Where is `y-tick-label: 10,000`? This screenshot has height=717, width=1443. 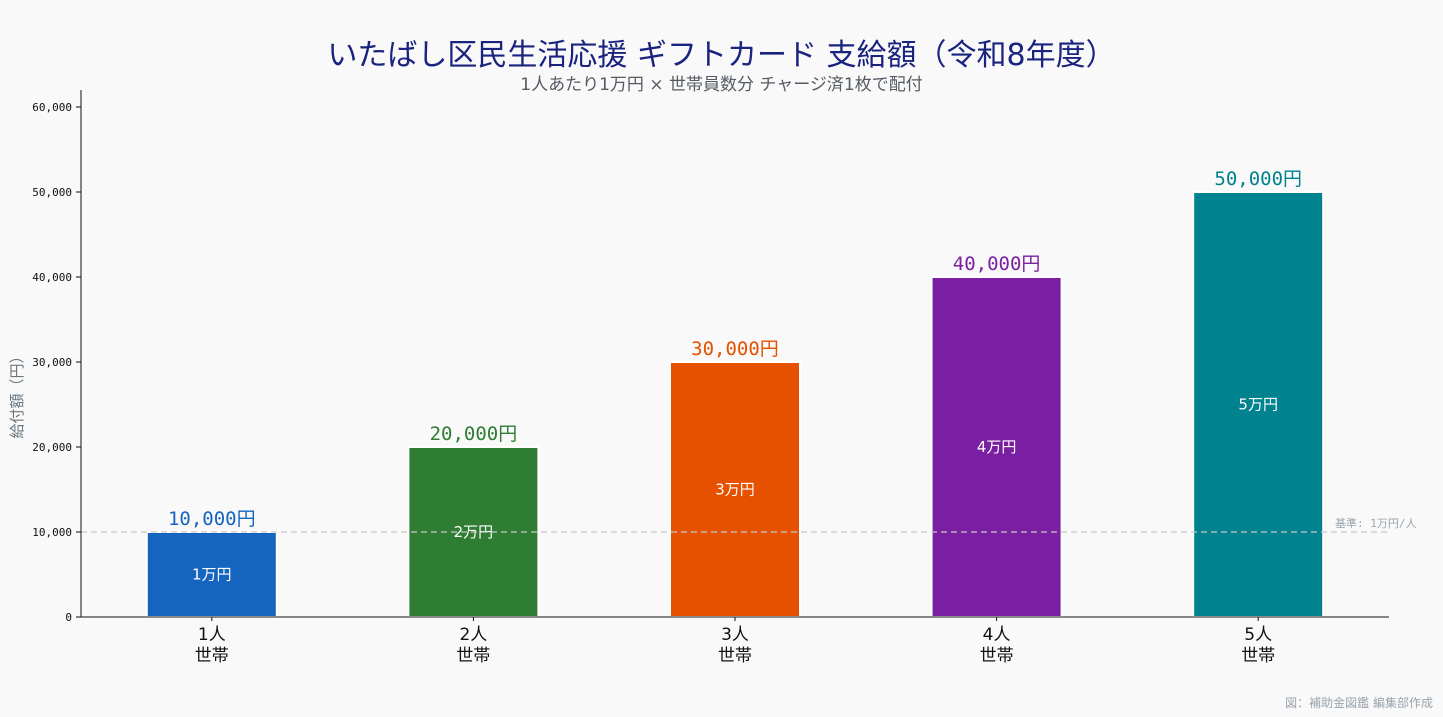
y-tick-label: 10,000 is located at coordinates (52, 532).